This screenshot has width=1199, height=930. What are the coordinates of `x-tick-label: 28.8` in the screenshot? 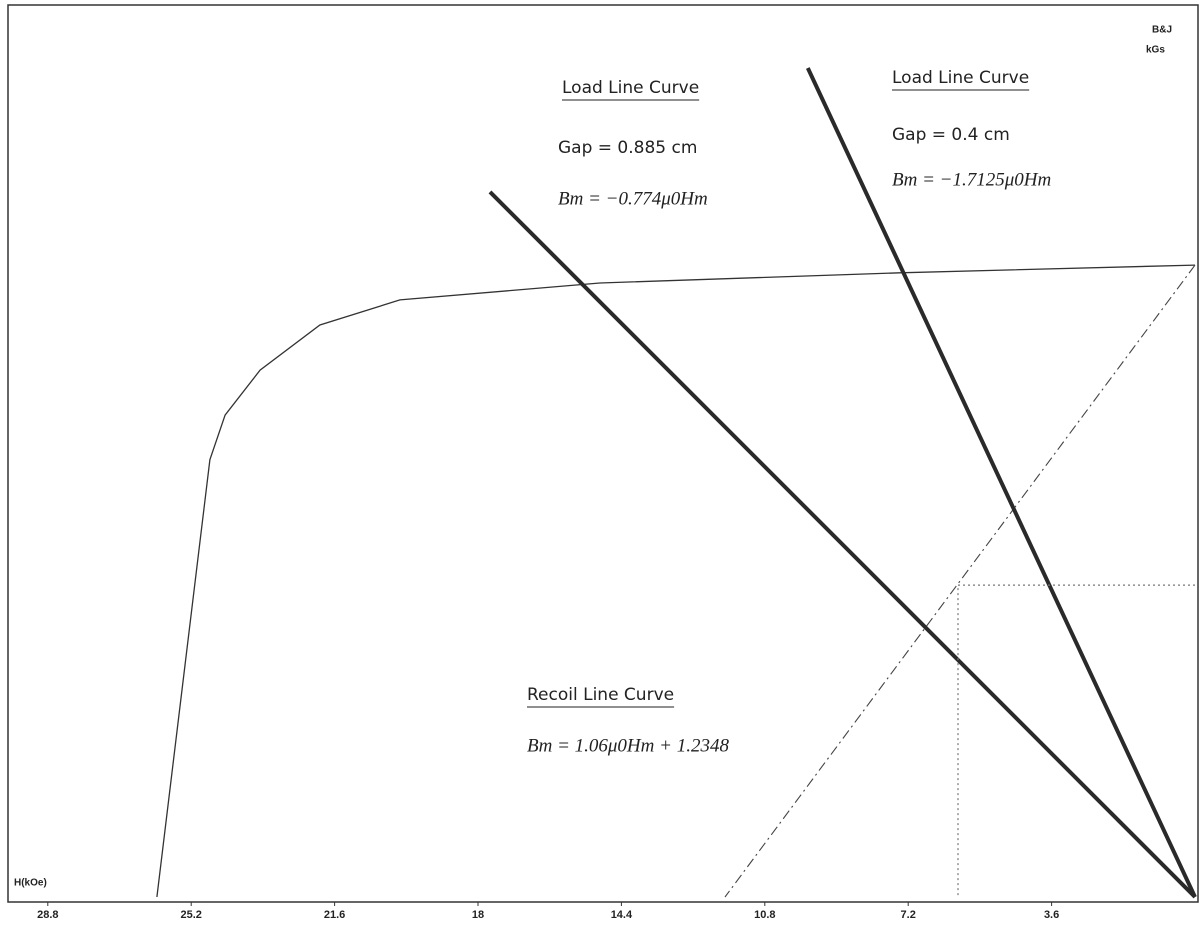 It's located at (47, 915).